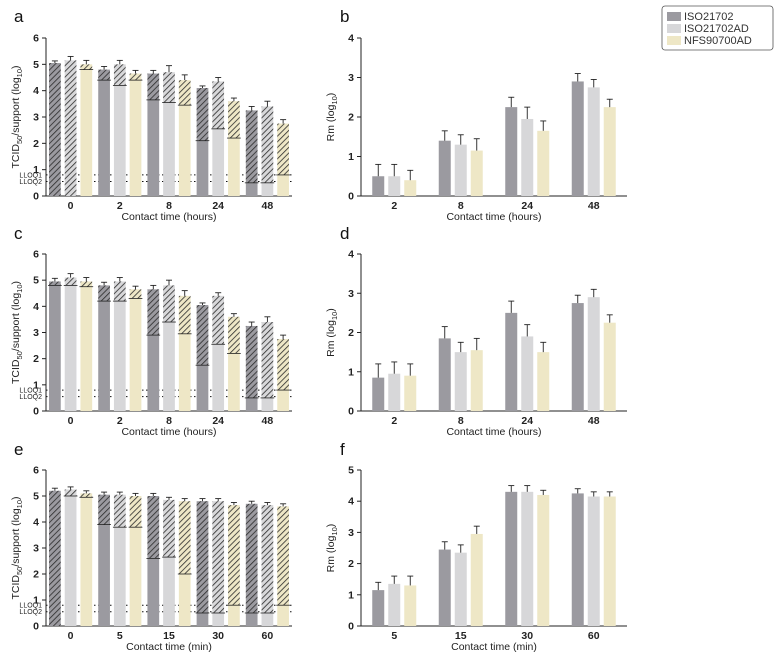  I want to click on x-tick-label: 5, so click(394, 636).